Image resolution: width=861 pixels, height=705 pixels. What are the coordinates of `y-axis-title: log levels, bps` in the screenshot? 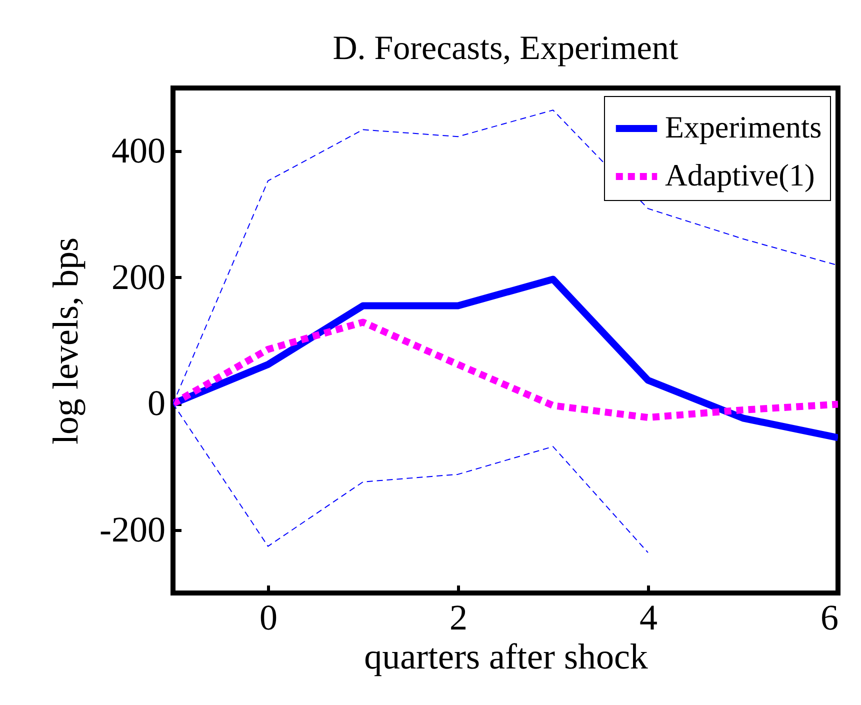 It's located at (66, 341).